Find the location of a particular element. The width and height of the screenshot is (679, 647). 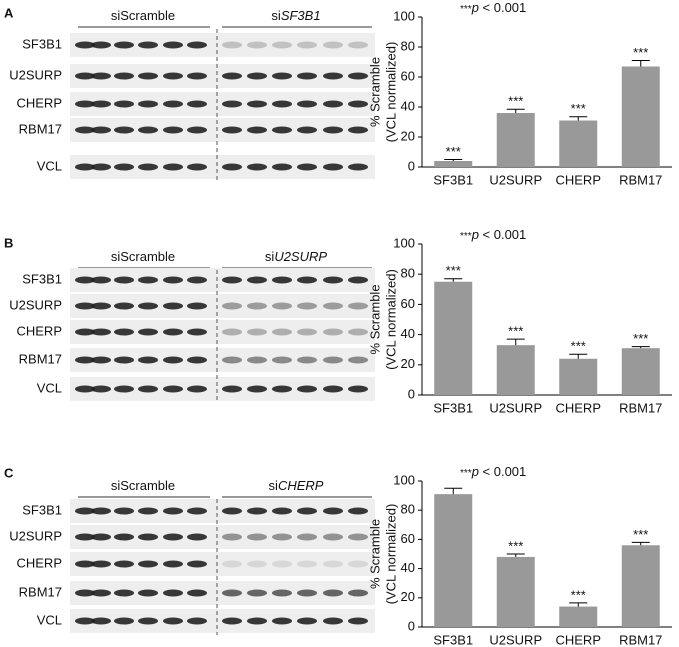

protein-label: U2SURP is located at coordinates (35, 535).